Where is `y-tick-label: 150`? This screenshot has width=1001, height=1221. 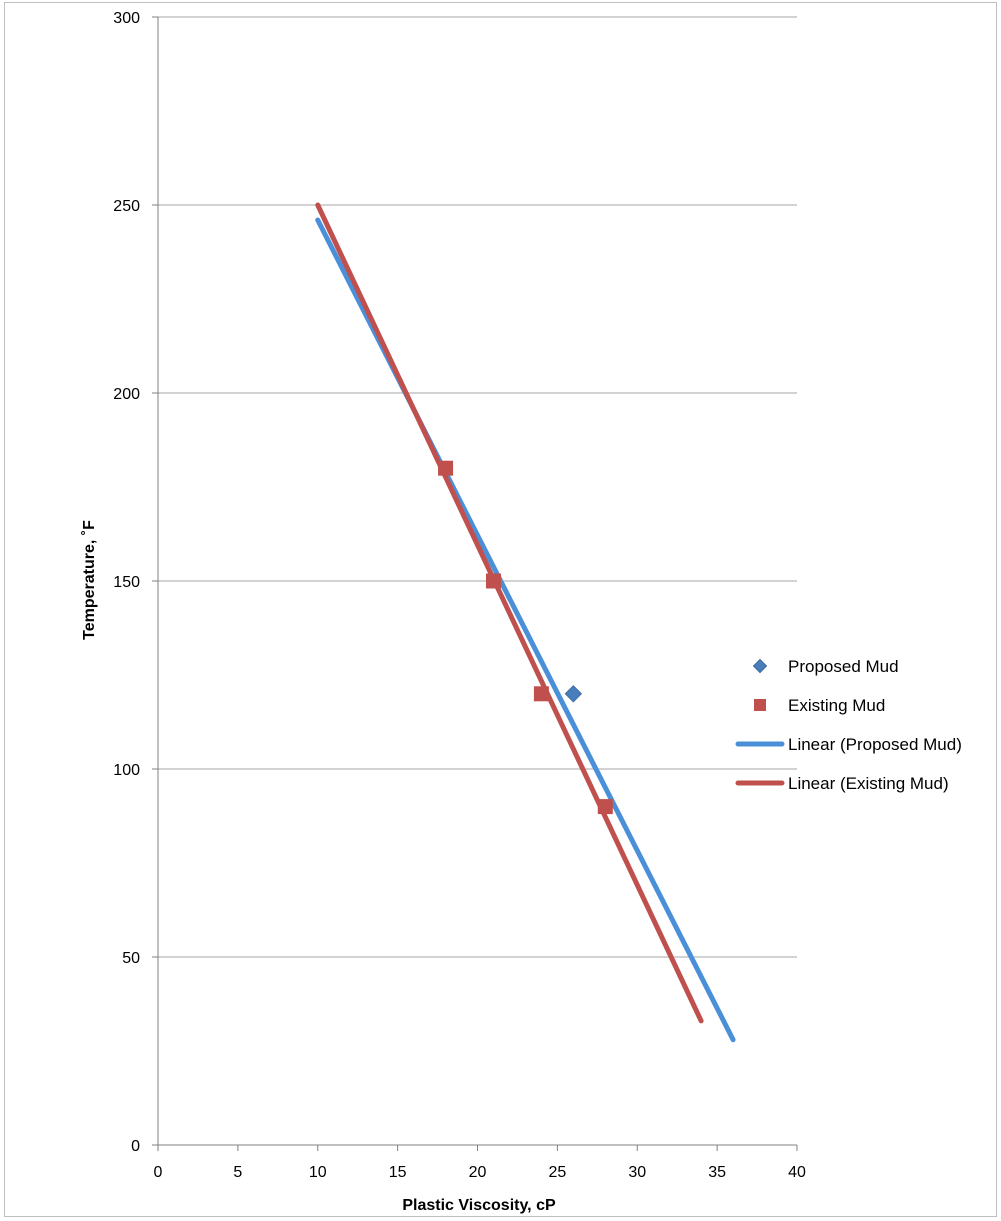
y-tick-label: 150 is located at coordinates (126, 582).